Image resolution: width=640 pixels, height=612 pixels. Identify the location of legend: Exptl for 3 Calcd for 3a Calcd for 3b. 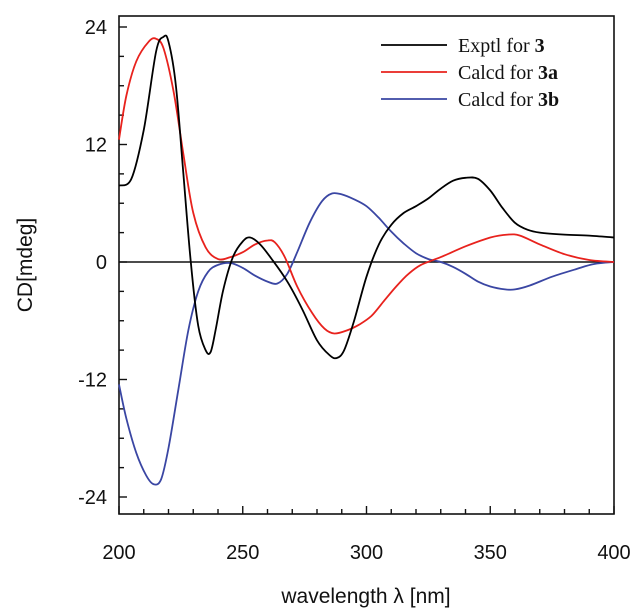
(470, 73).